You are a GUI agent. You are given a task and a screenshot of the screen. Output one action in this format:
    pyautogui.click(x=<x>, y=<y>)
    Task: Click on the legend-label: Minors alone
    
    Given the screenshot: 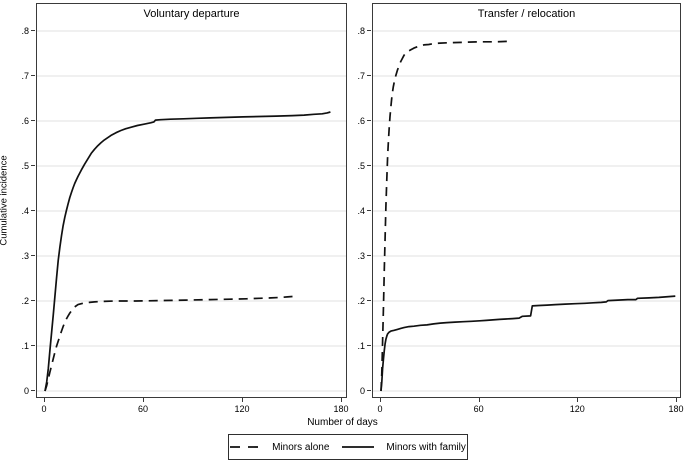 What is the action you would take?
    pyautogui.click(x=301, y=447)
    